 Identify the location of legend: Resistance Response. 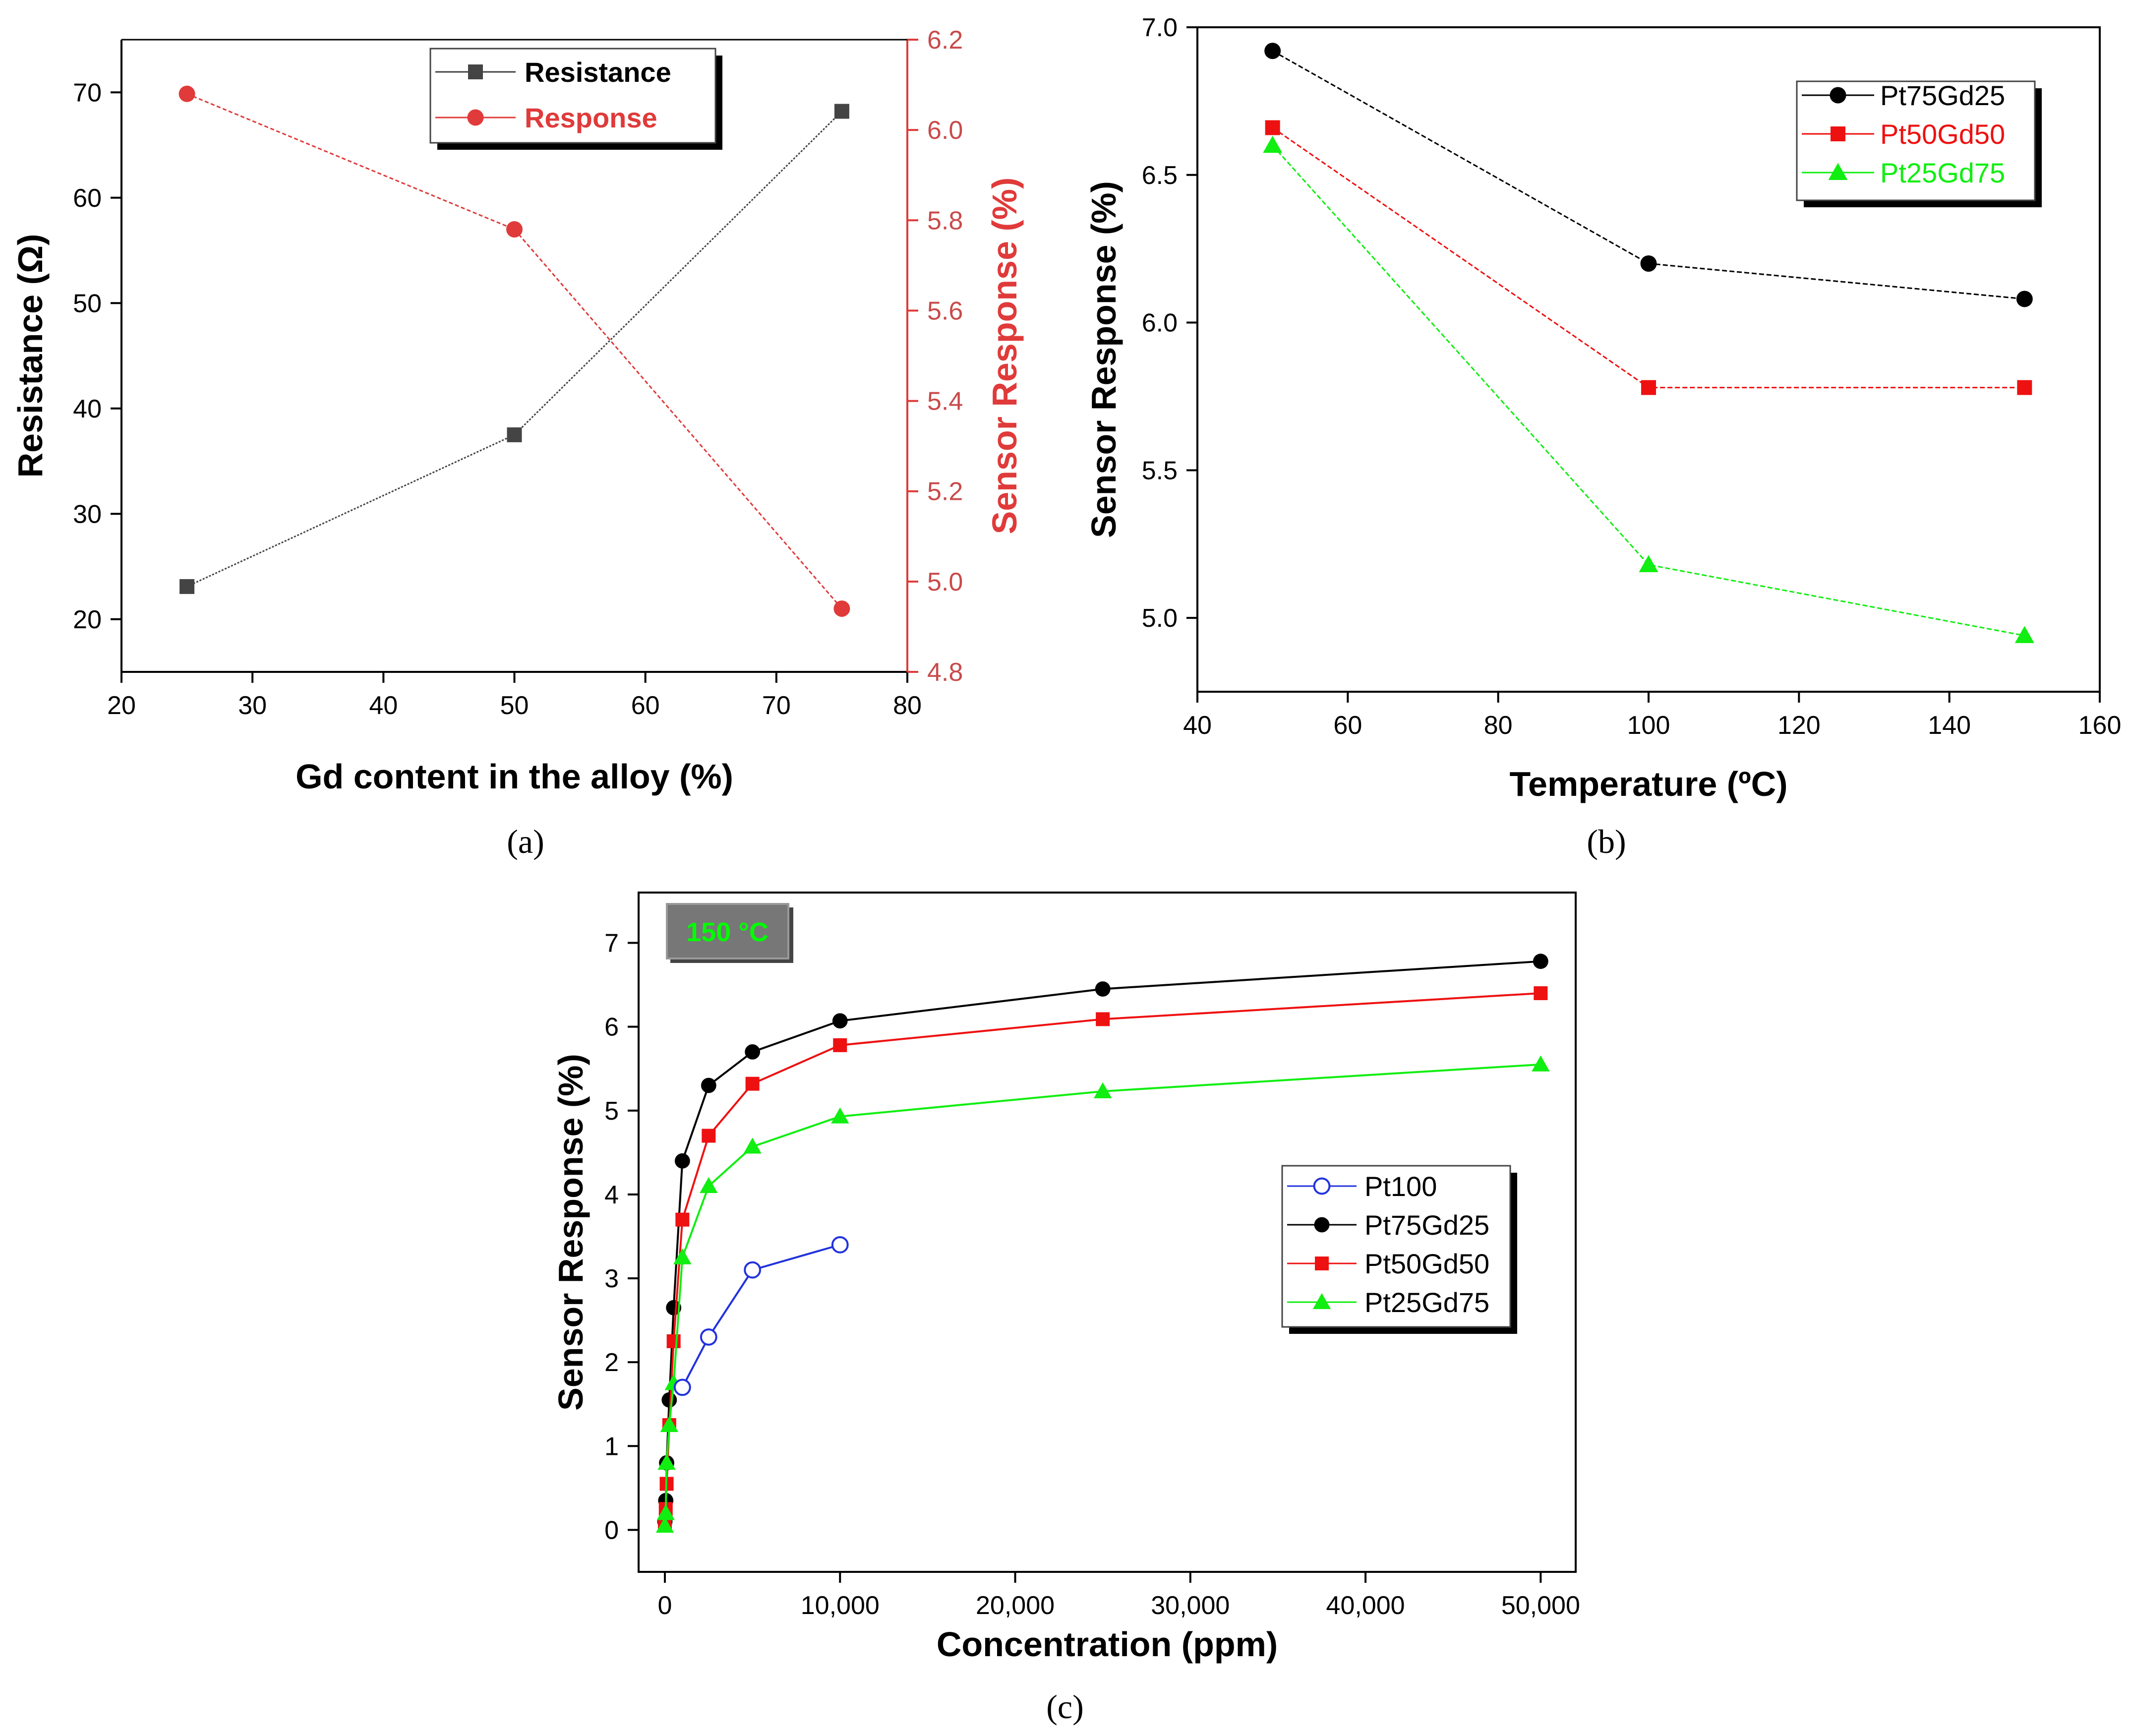
(576, 99).